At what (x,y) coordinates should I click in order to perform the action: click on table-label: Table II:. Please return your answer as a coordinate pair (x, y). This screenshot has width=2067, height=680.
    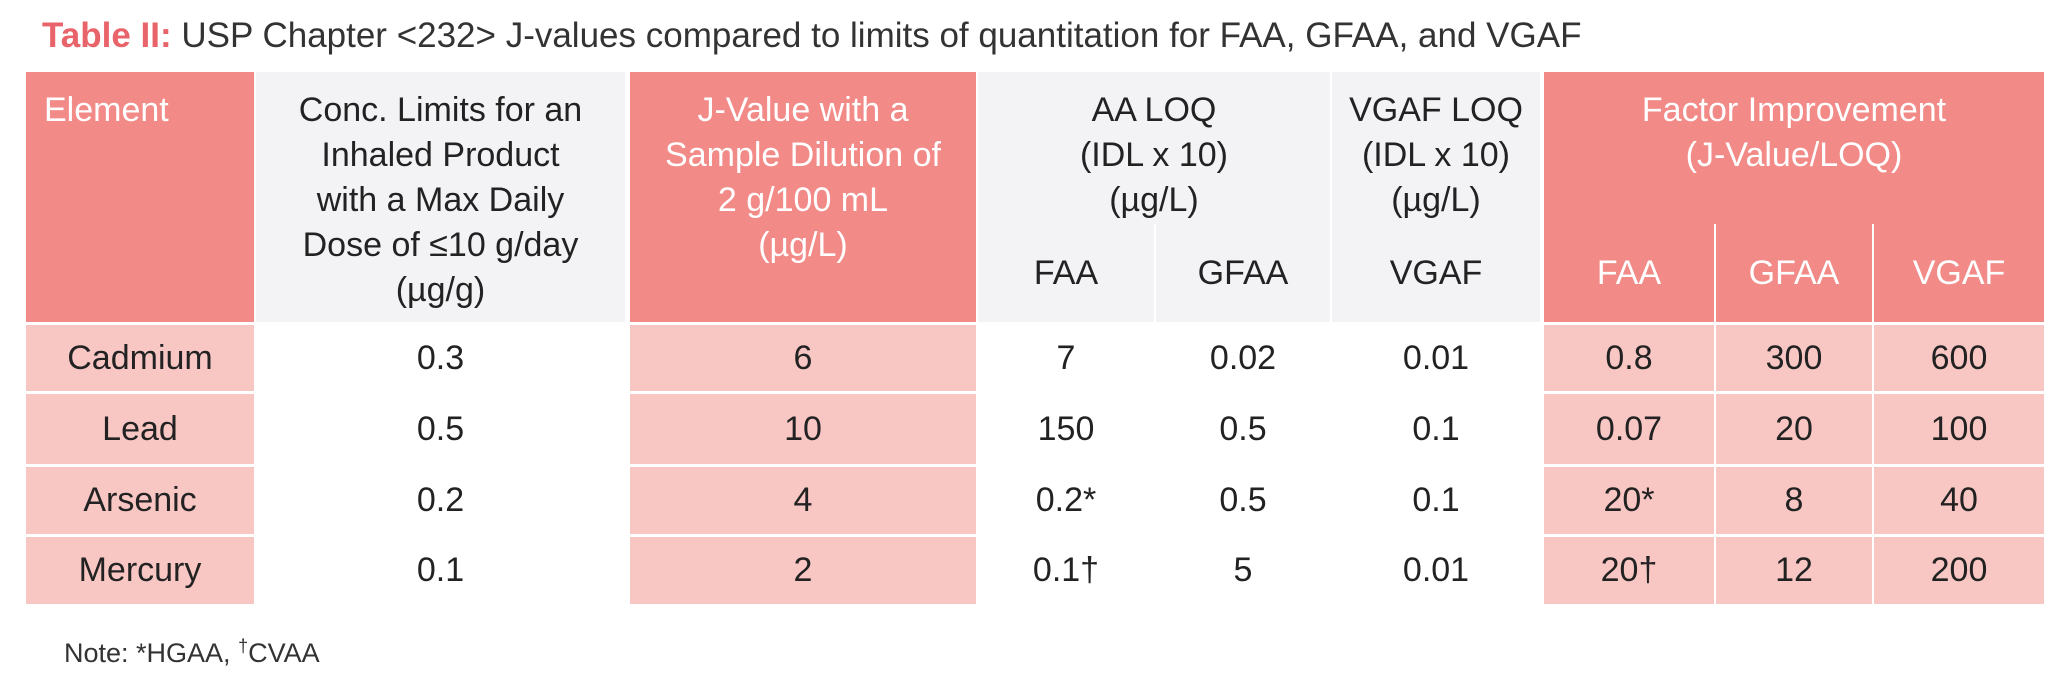
    Looking at the image, I should click on (107, 35).